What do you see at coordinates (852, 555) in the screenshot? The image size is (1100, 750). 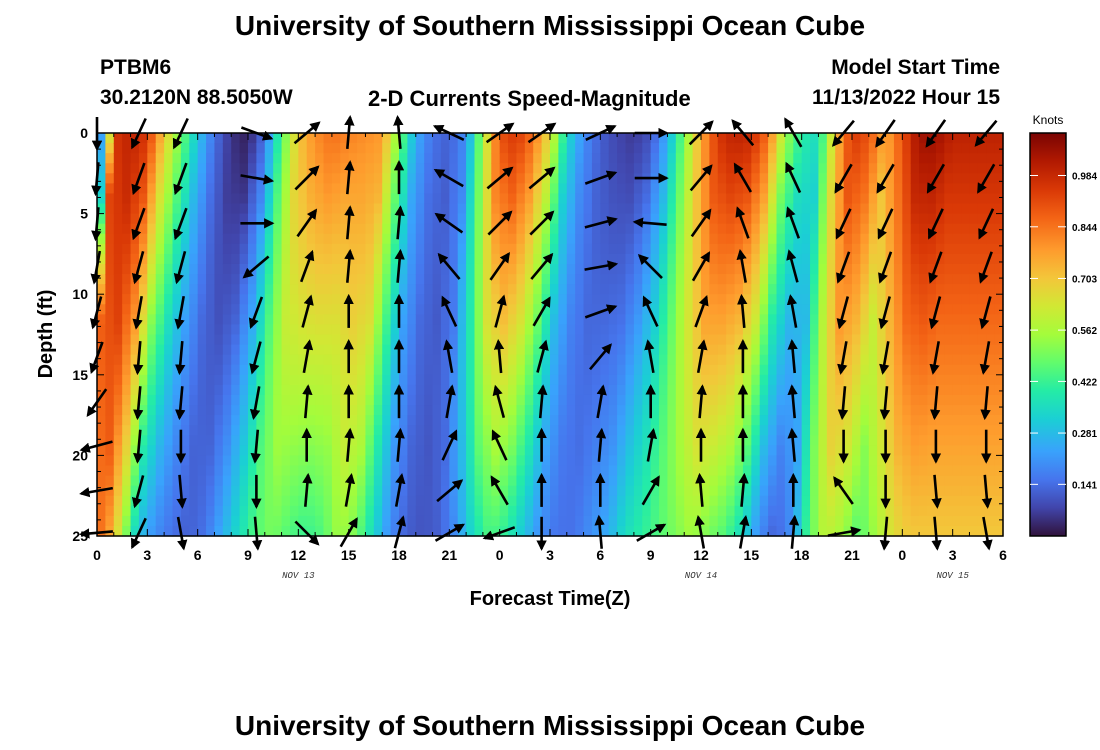 I see `x-tick-label: 21` at bounding box center [852, 555].